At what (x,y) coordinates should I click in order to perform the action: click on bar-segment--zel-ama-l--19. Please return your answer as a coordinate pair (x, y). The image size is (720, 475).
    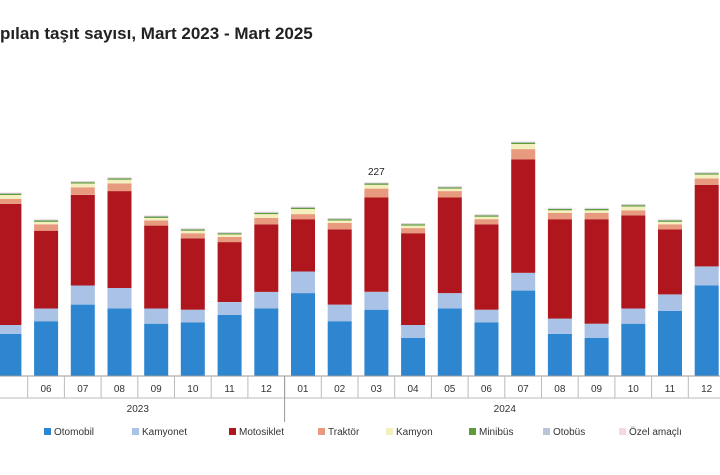
    Looking at the image, I should click on (706, 172).